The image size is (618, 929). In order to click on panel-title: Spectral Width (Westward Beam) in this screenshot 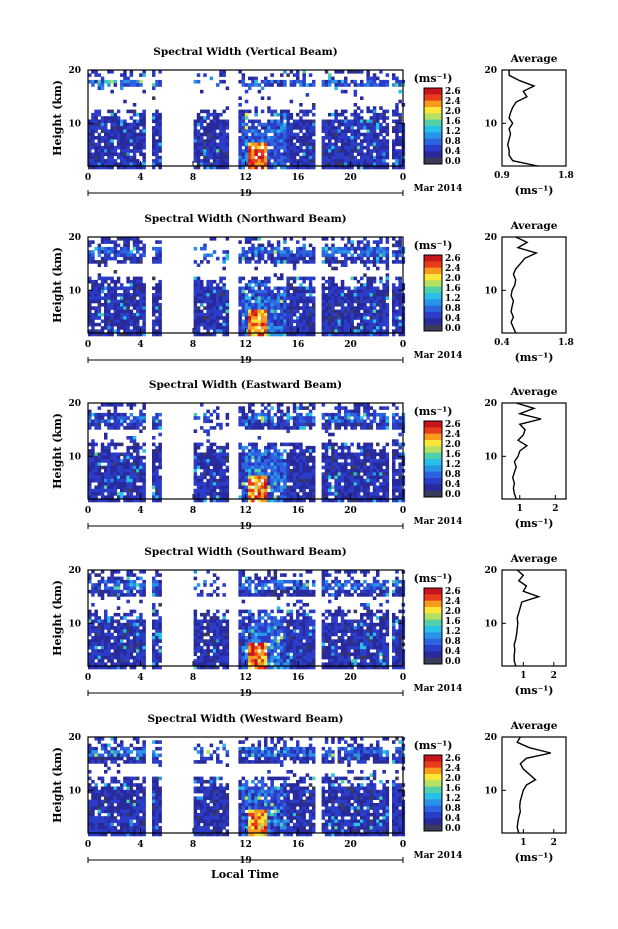, I will do `click(245, 719)`.